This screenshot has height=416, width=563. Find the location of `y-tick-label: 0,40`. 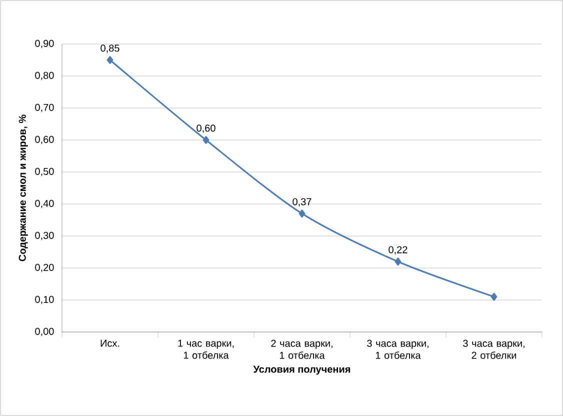

y-tick-label: 0,40 is located at coordinates (44, 204).